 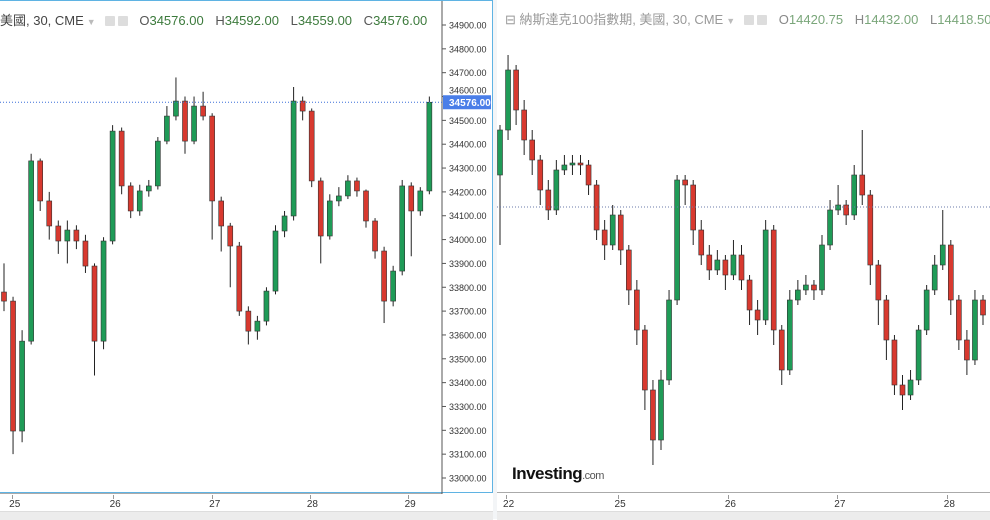 I want to click on y-tick-label: 34600.00, so click(x=468, y=91).